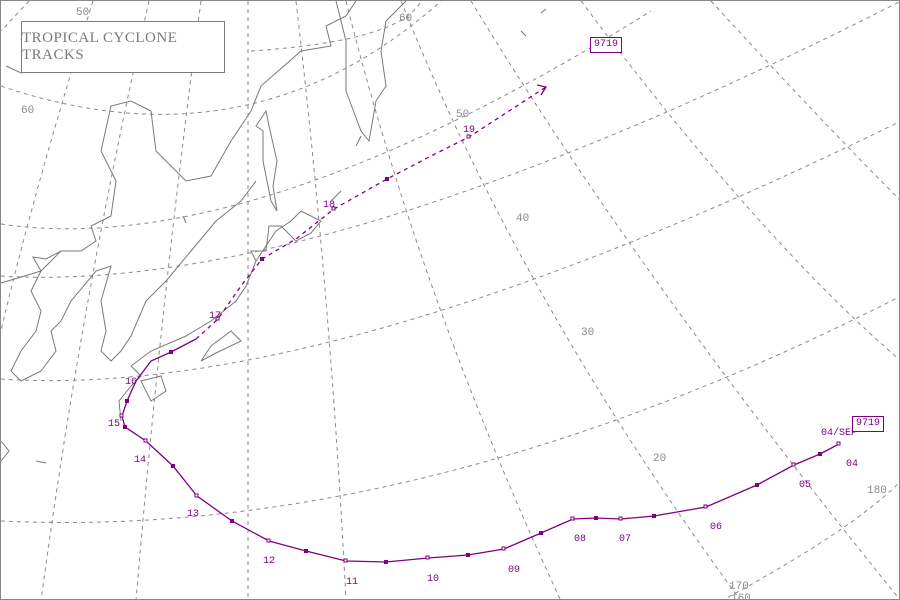 This screenshot has height=600, width=900. What do you see at coordinates (269, 561) in the screenshot?
I see `day-label: 12` at bounding box center [269, 561].